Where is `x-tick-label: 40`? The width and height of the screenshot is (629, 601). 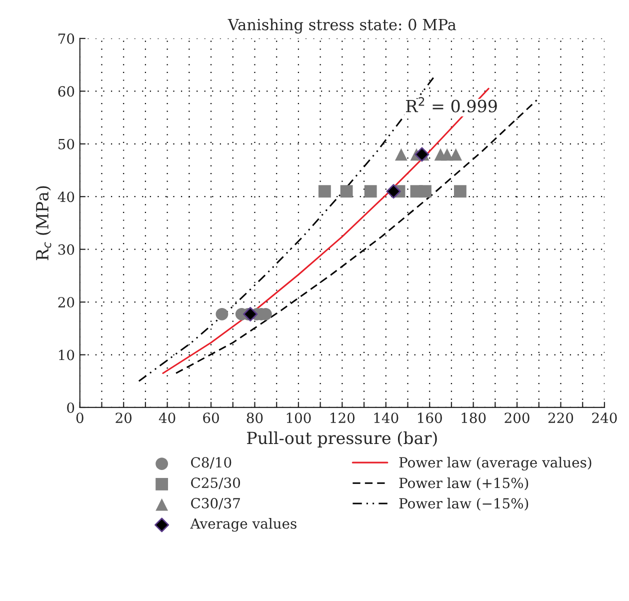
x-tick-label: 40 is located at coordinates (167, 418).